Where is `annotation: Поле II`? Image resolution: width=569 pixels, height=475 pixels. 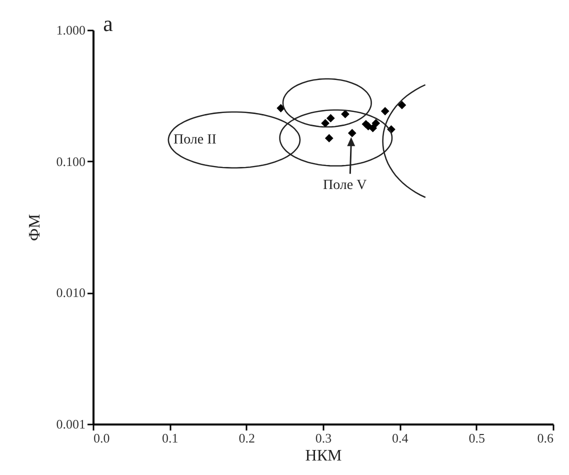
annotation: Поле II is located at coordinates (195, 140).